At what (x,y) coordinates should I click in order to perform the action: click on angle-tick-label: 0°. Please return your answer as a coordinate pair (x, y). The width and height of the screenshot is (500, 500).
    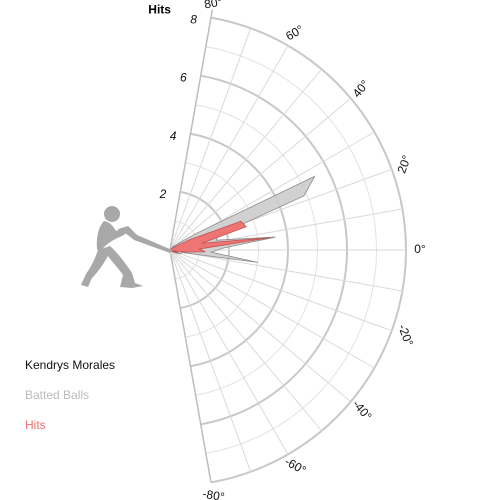
    Looking at the image, I should click on (420, 249).